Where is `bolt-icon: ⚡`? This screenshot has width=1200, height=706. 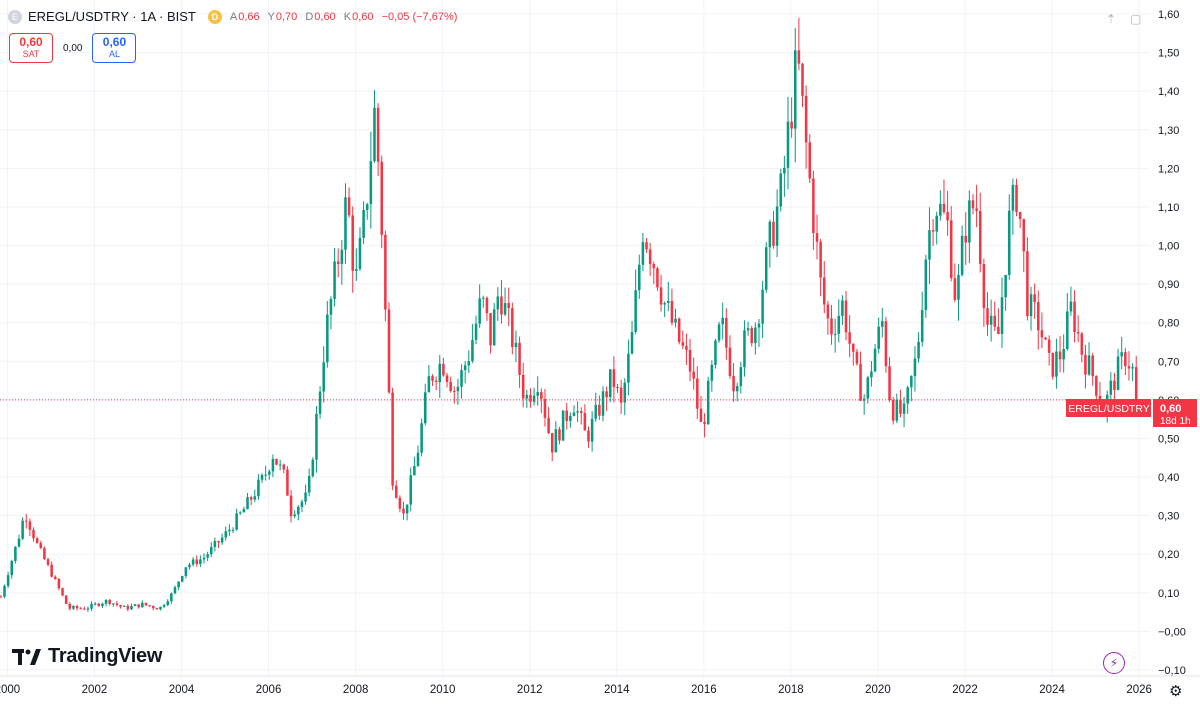
bolt-icon: ⚡ is located at coordinates (1114, 663).